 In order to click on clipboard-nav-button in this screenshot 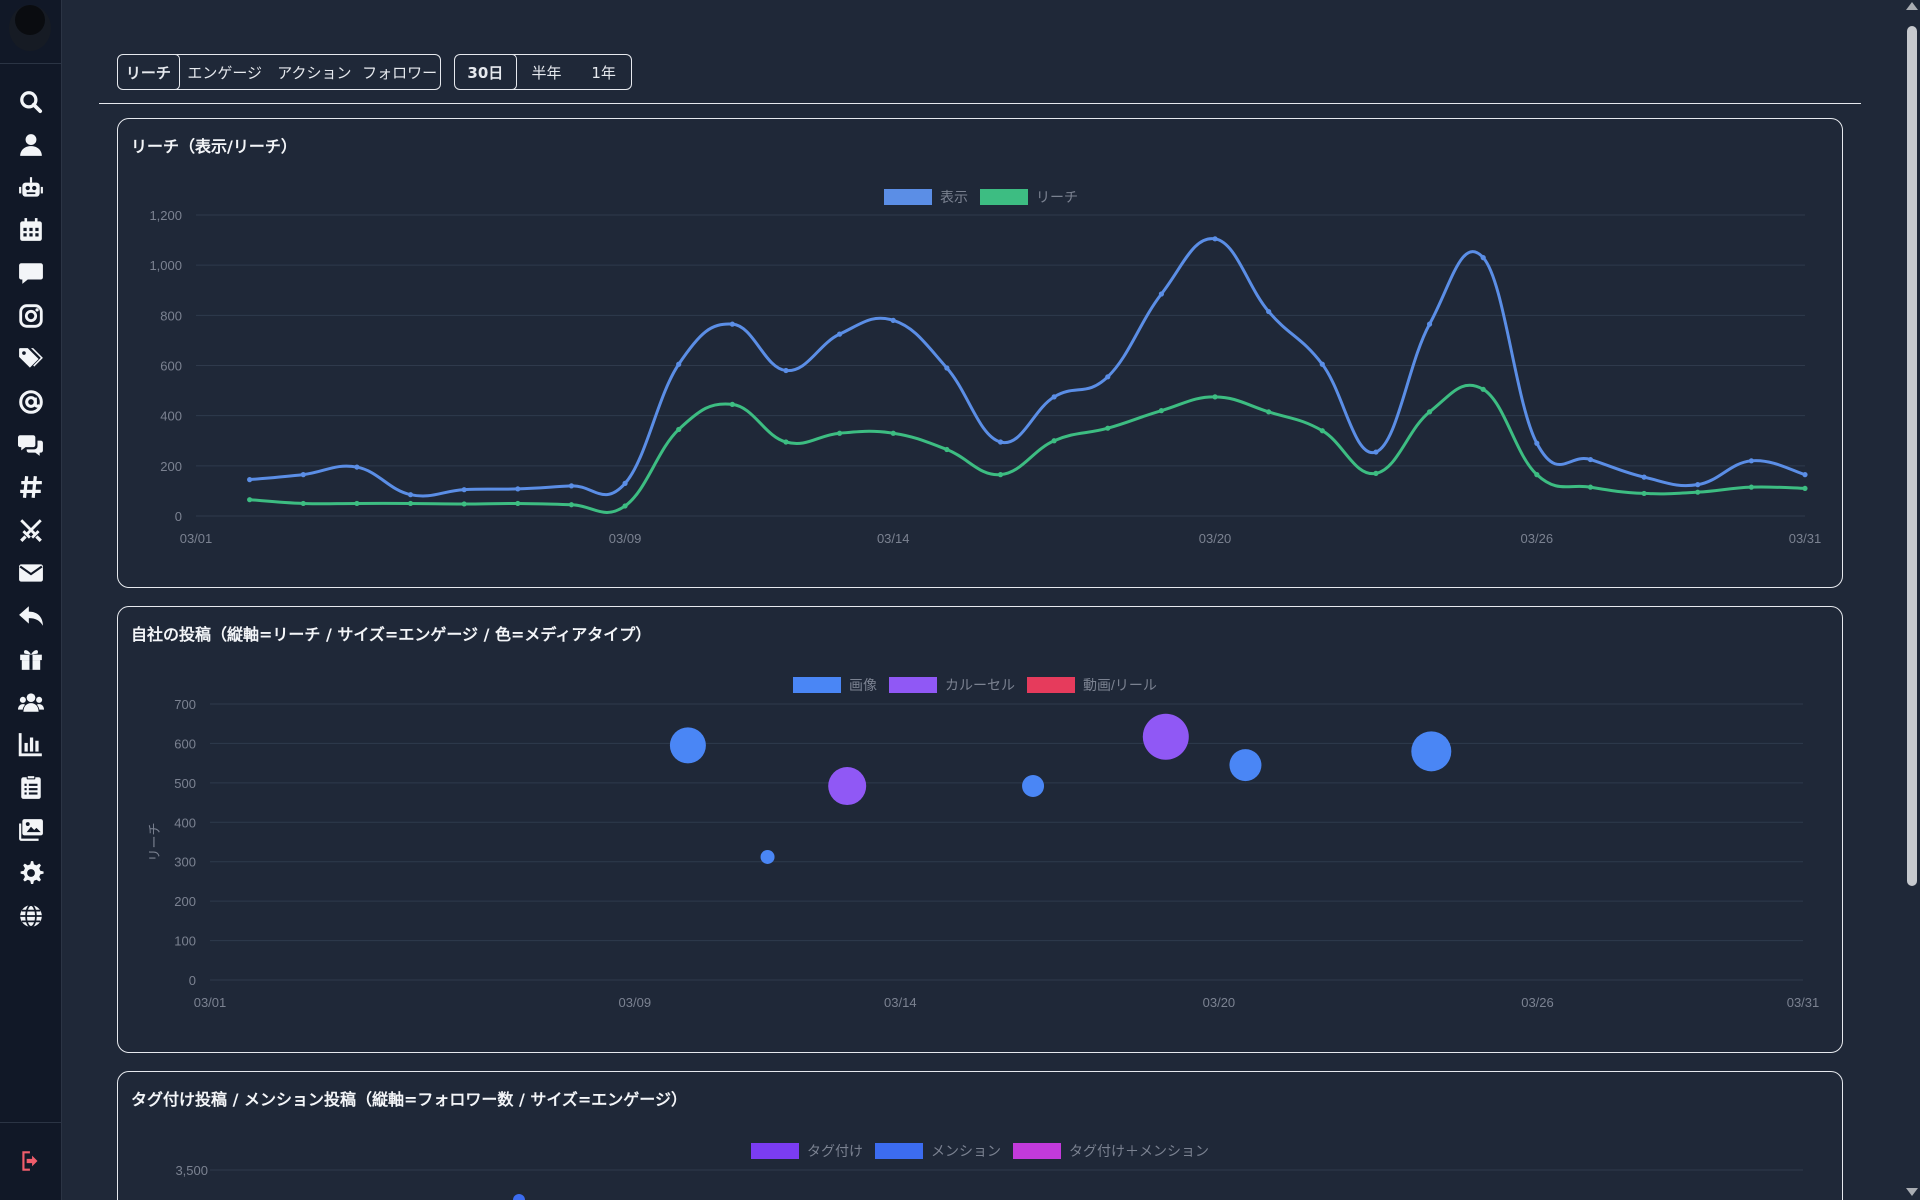, I will do `click(31, 787)`.